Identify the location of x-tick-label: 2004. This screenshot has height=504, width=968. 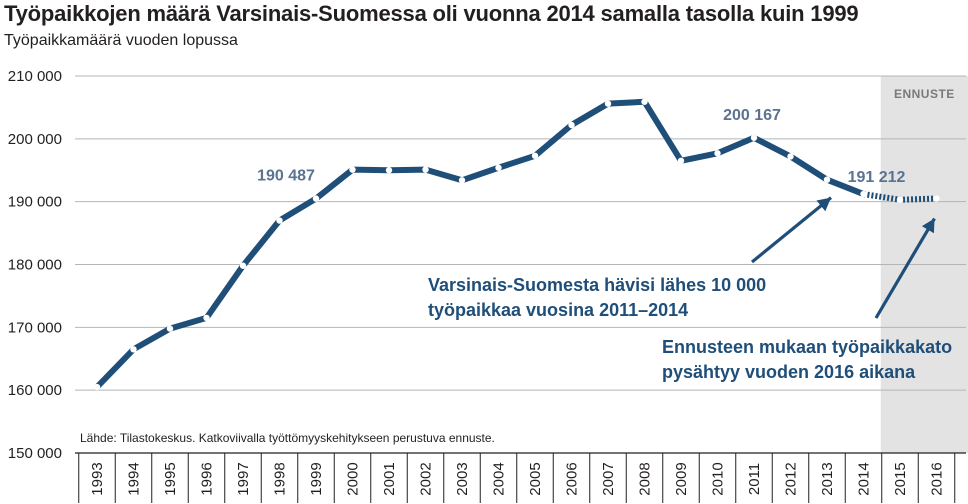
(499, 478).